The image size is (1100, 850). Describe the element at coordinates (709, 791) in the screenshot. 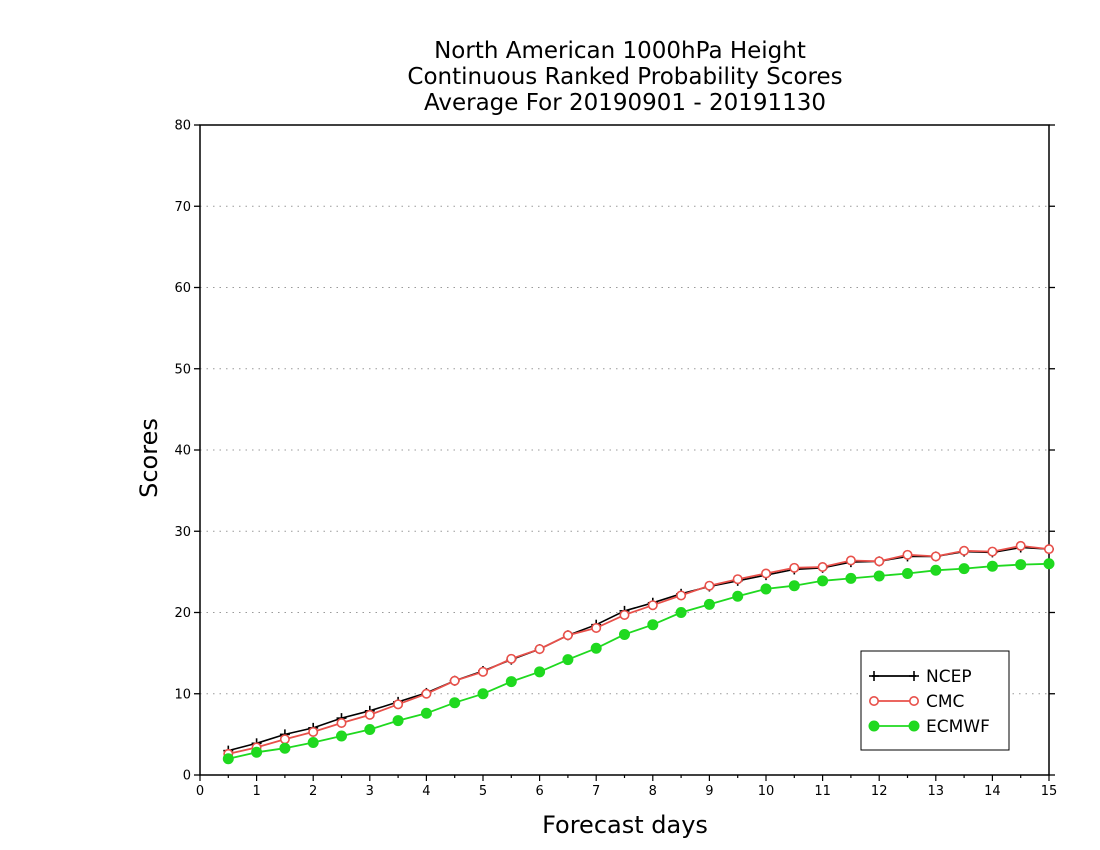

I see `x-tick-label-9: 9` at that location.